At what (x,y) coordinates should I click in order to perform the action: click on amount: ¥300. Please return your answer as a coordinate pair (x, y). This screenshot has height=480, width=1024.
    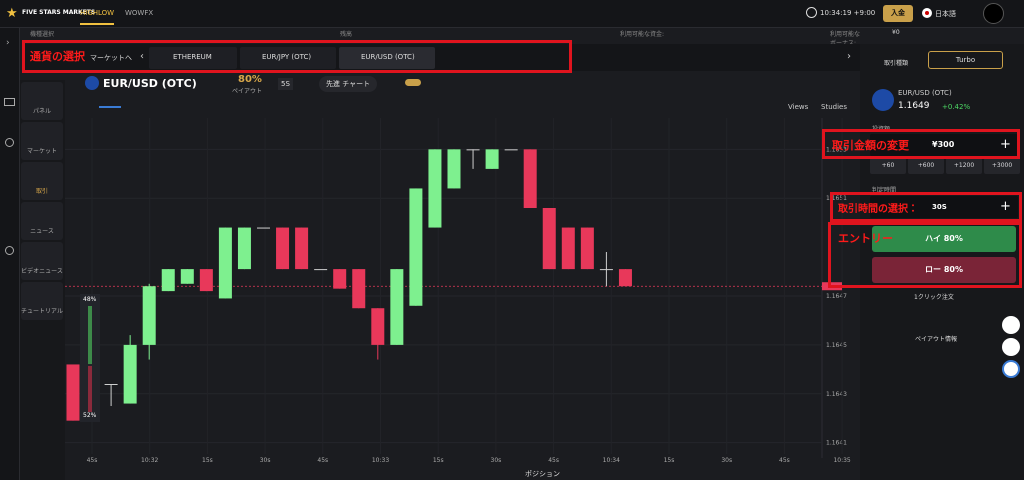
    Looking at the image, I should click on (943, 144).